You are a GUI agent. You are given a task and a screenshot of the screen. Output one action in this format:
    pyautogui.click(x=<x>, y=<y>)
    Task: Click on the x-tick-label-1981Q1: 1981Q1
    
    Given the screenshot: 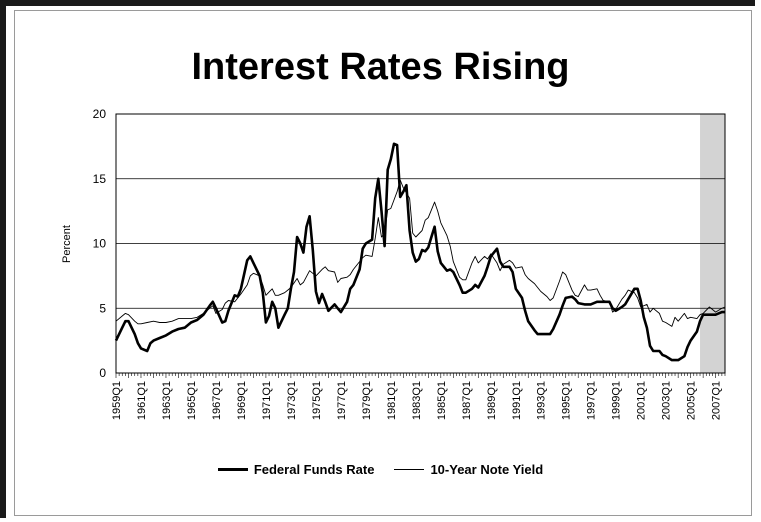 What is the action you would take?
    pyautogui.click(x=392, y=400)
    